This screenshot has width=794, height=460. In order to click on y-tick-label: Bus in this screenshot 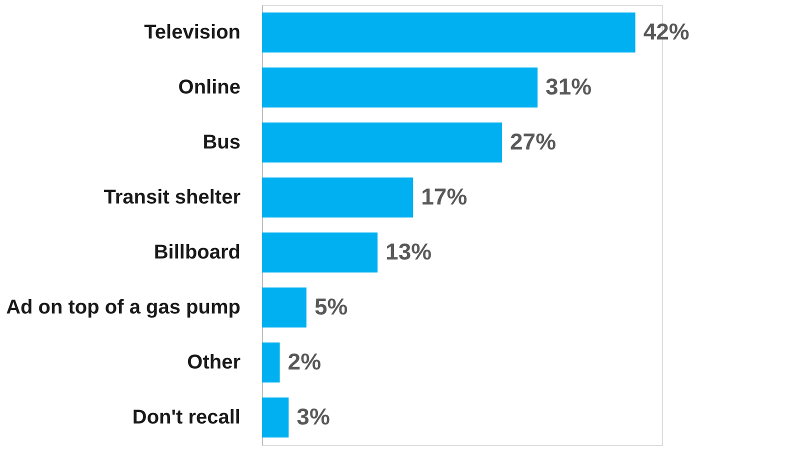, I will do `click(221, 143)`.